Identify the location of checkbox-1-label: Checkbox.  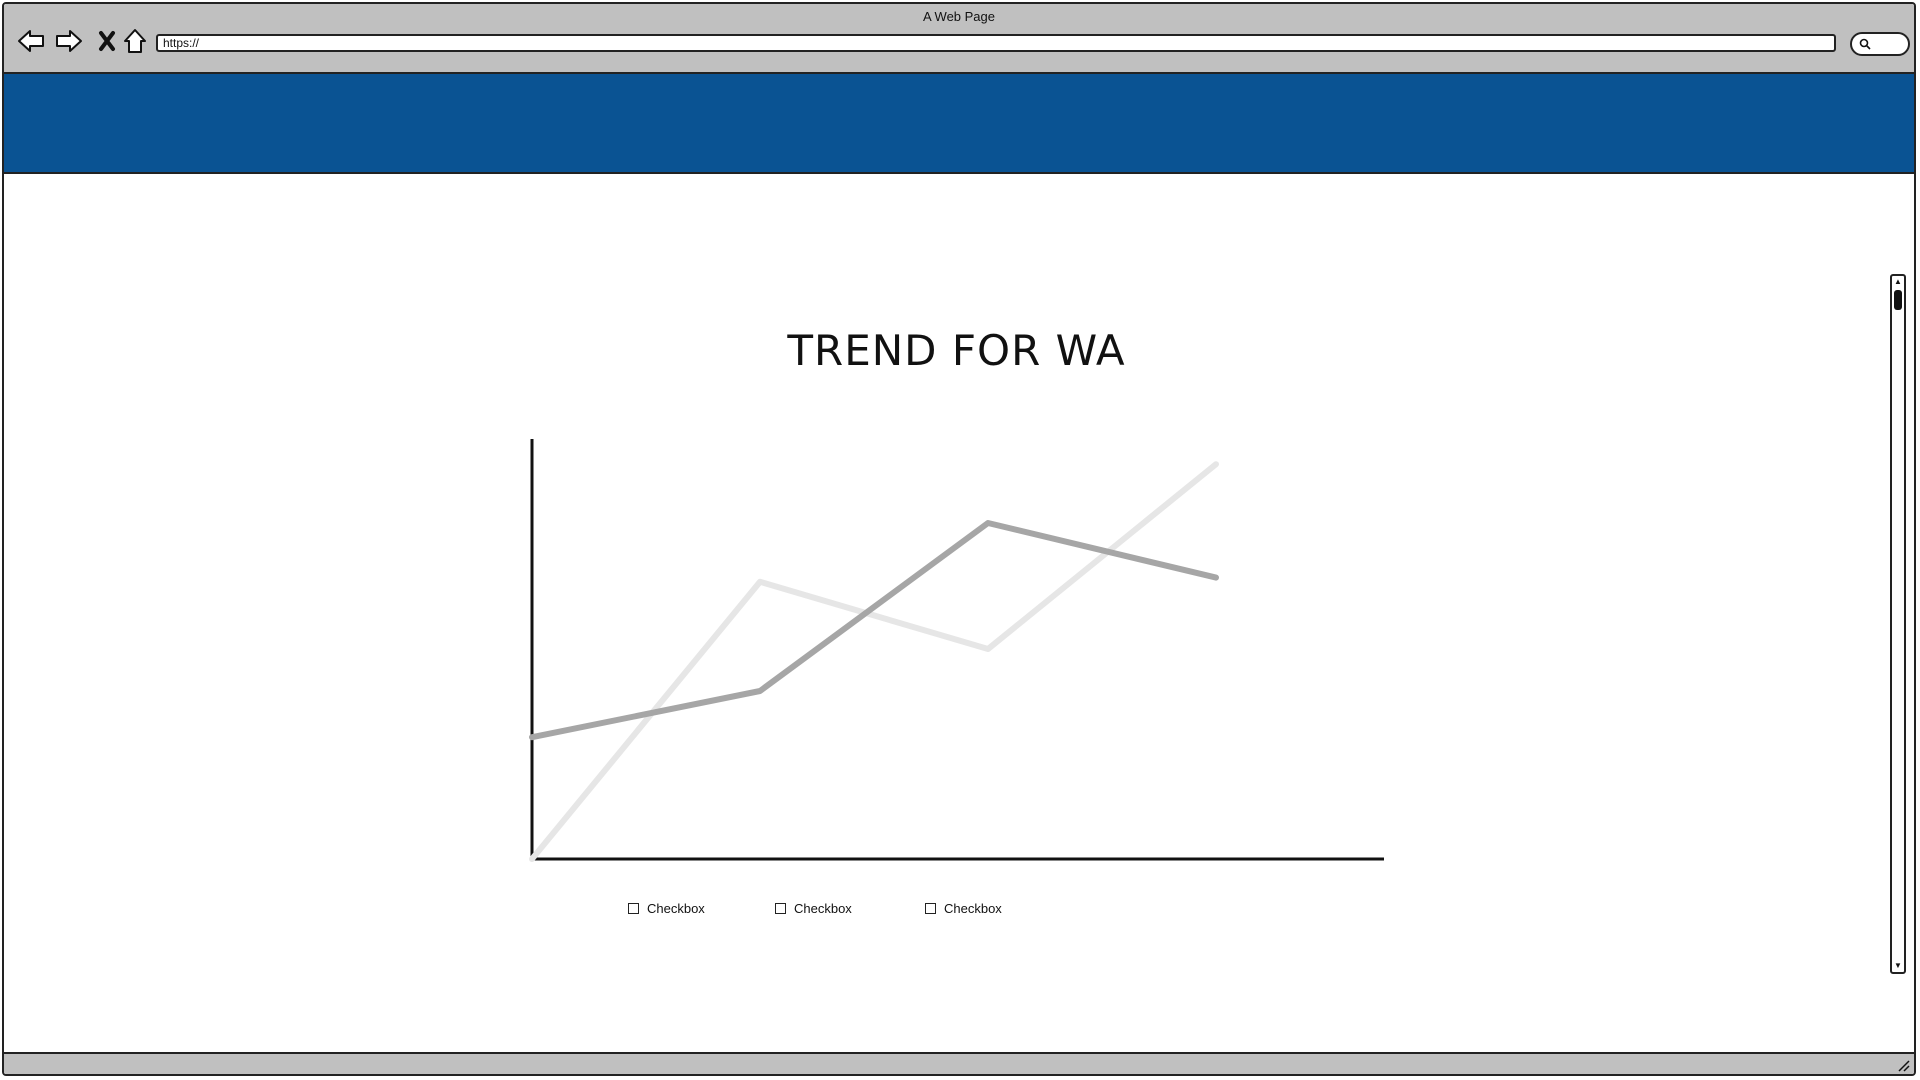
(676, 908).